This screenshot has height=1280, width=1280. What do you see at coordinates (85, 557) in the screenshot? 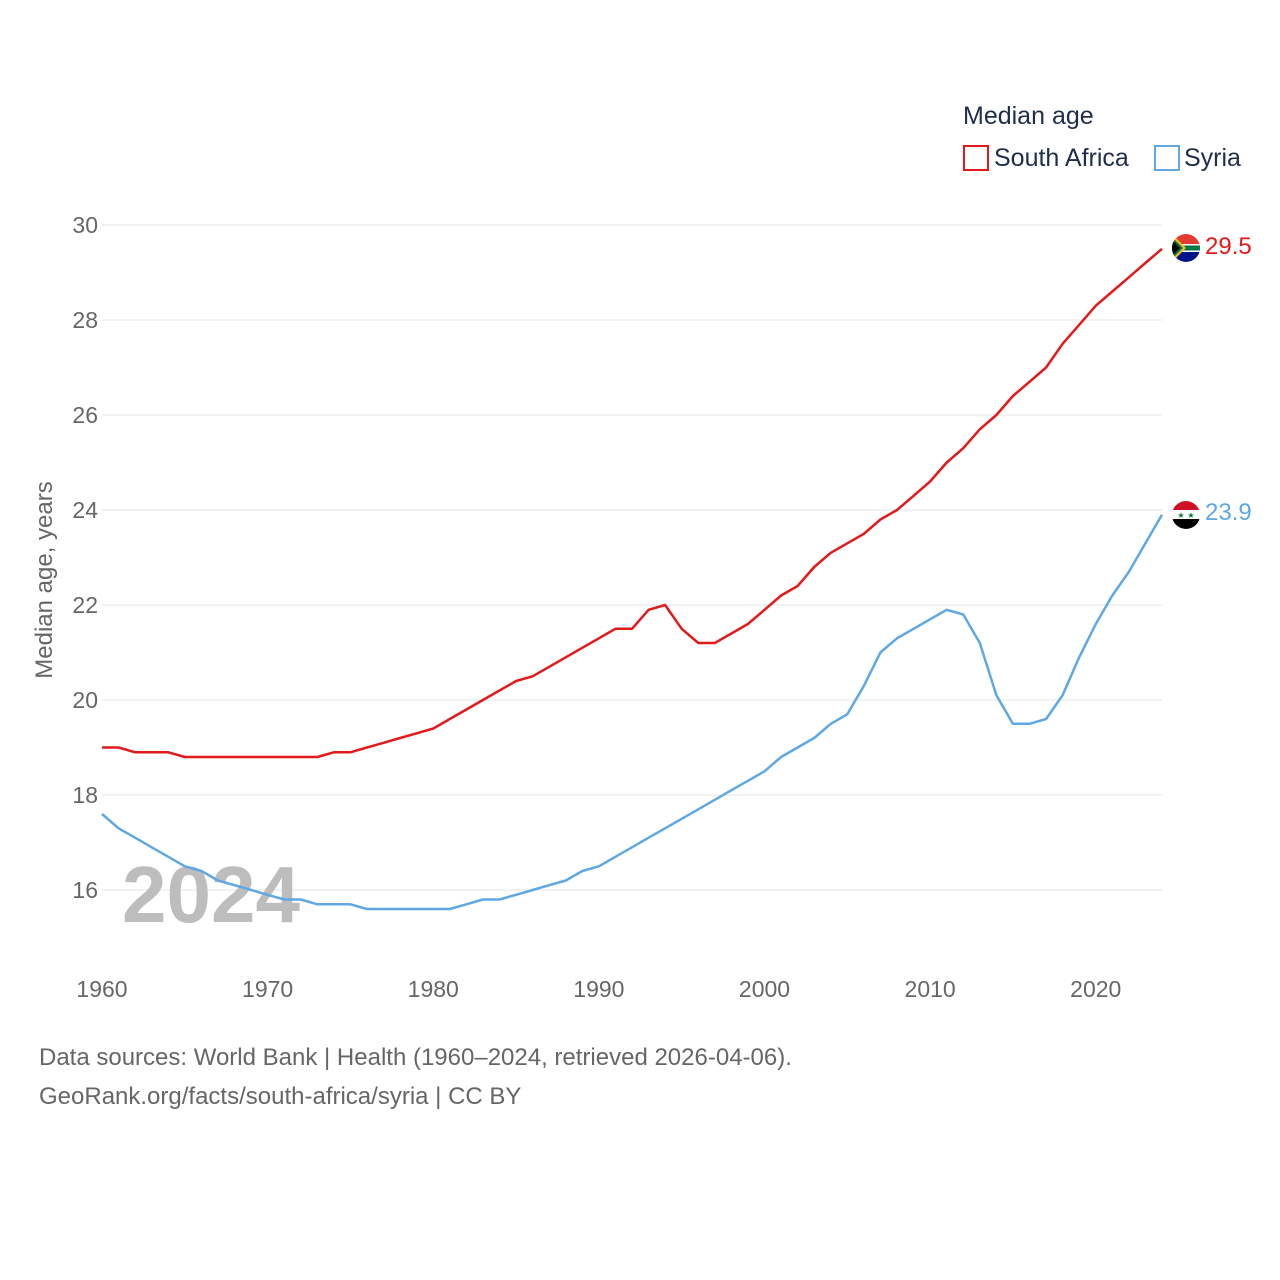
I see `y-axis-ticks: 16 18 20 22 24 26 28 30` at bounding box center [85, 557].